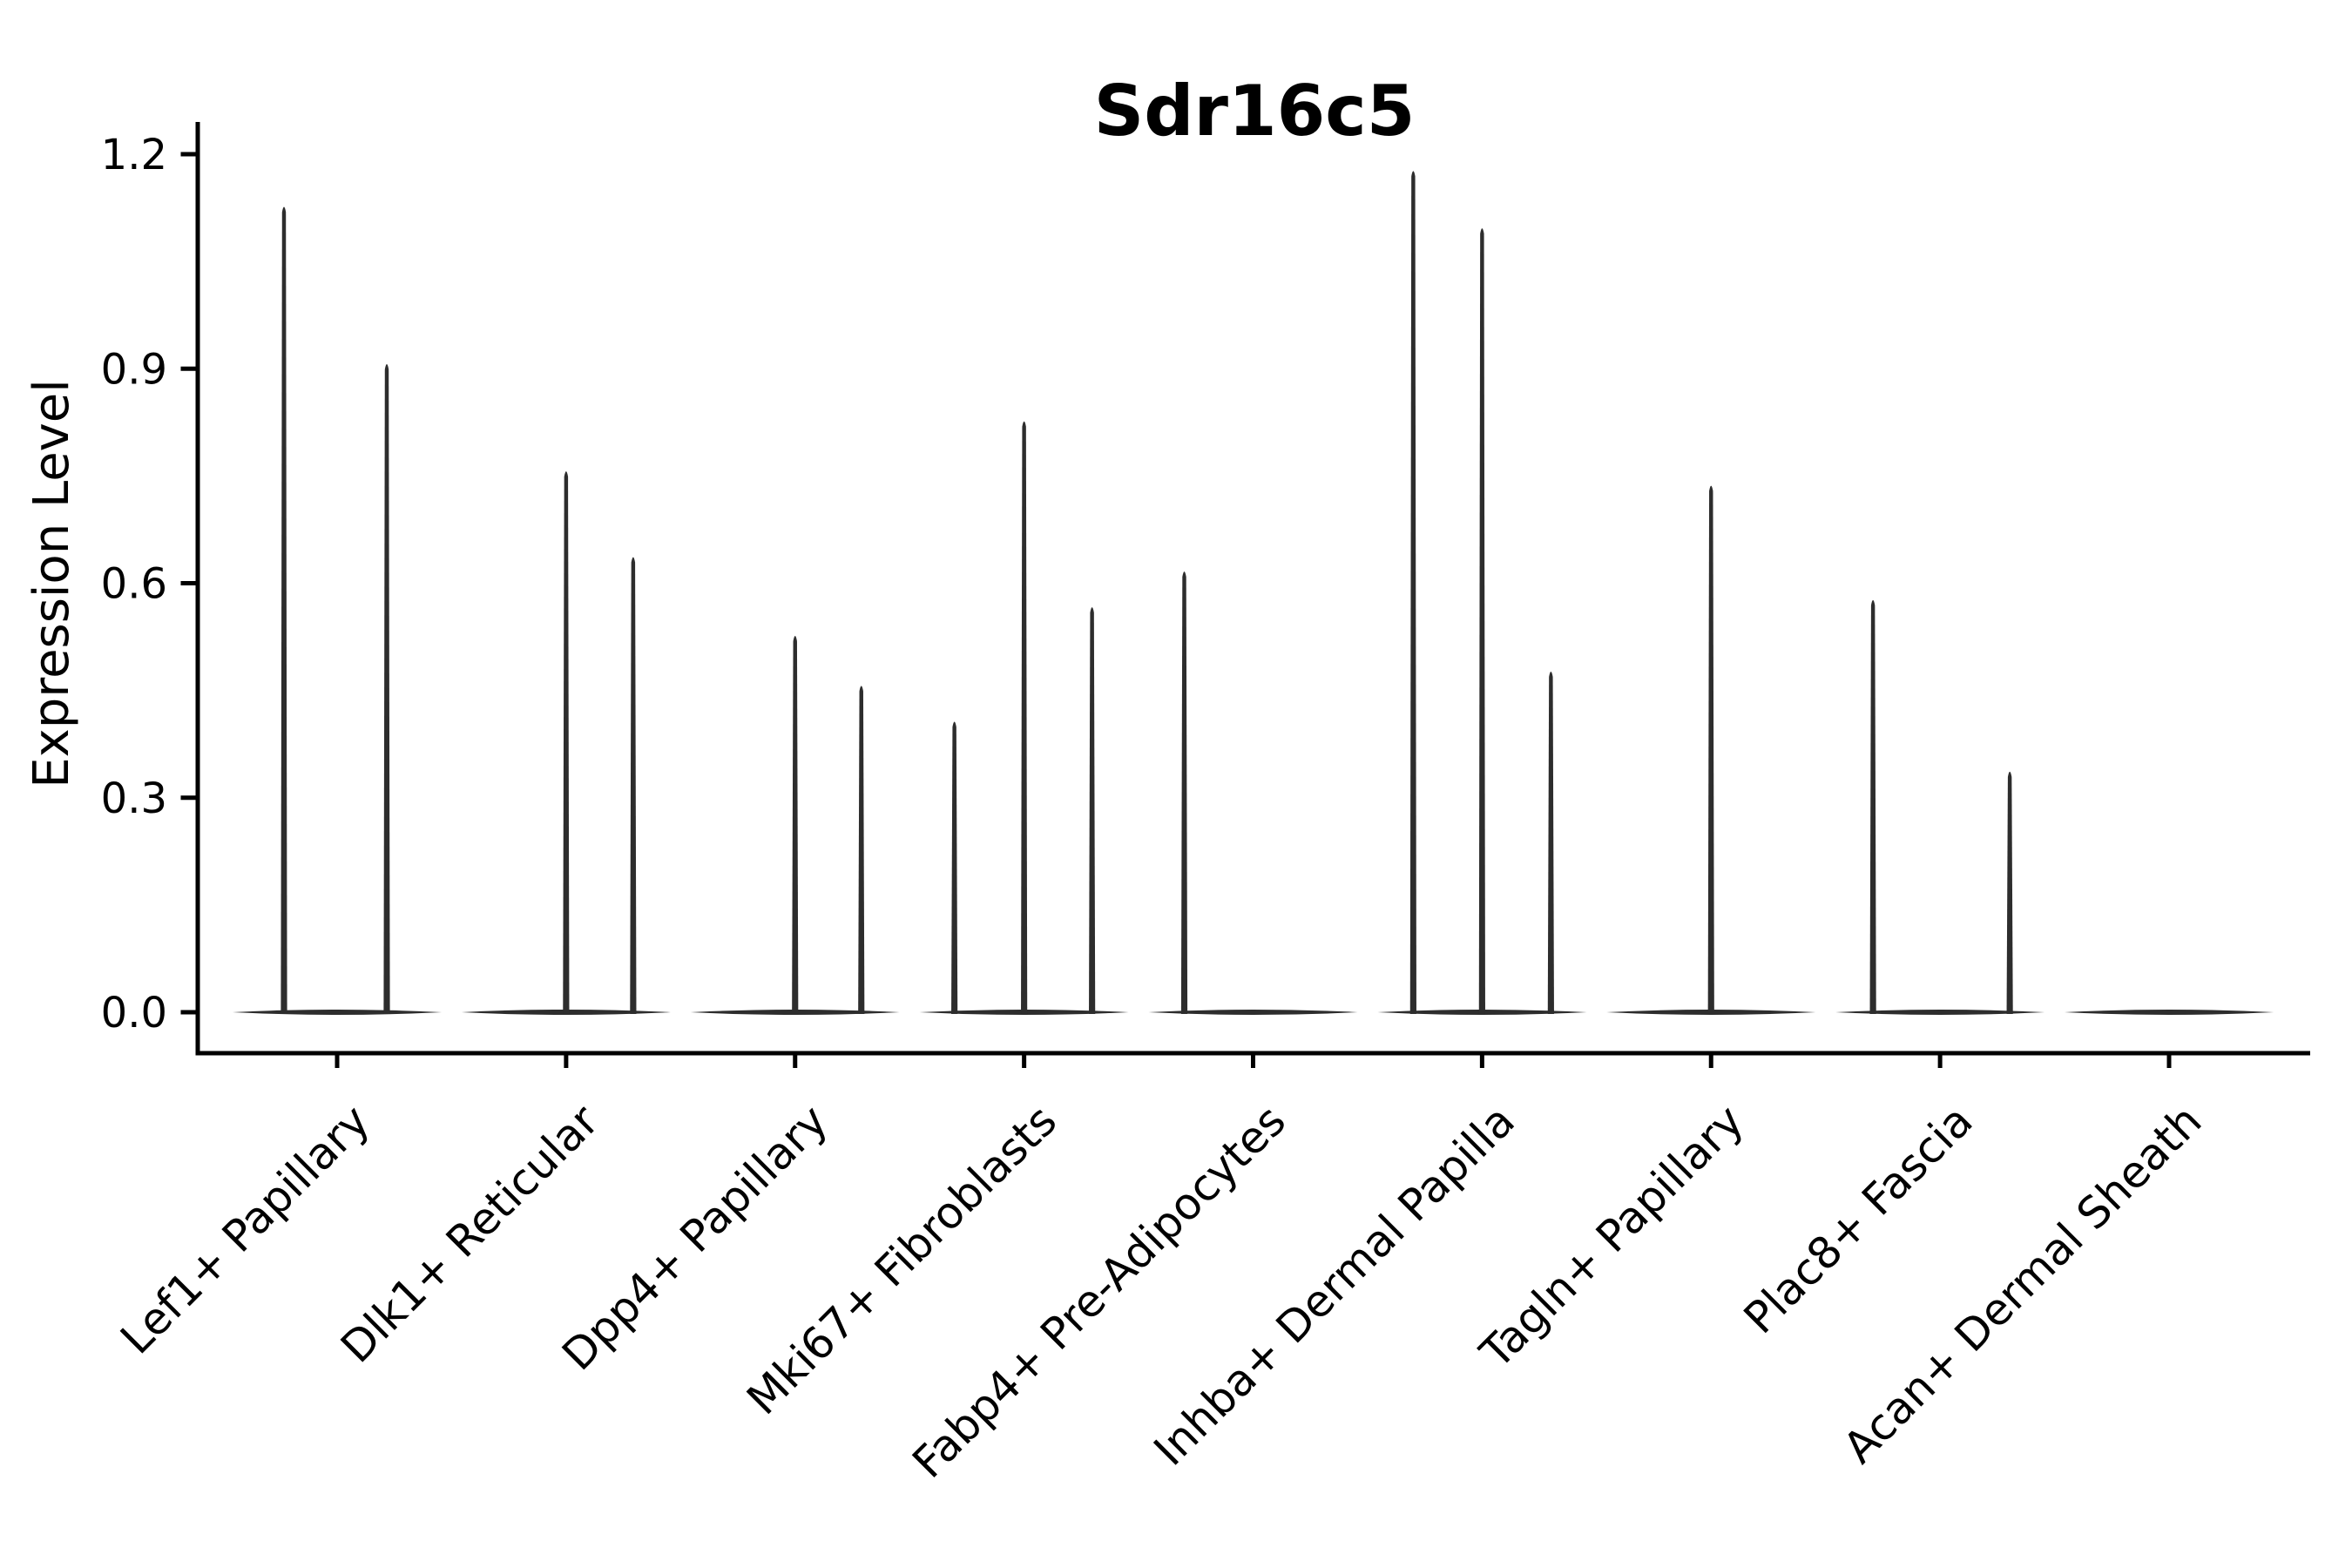  I want to click on y-tick-label: 0.3, so click(134, 798).